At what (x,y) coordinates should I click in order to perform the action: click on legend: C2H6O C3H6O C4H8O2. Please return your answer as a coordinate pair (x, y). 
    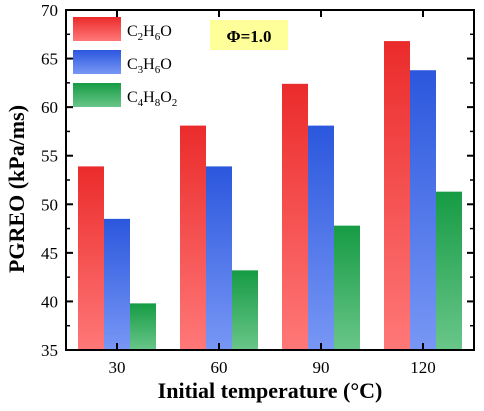
    Looking at the image, I should click on (125, 63).